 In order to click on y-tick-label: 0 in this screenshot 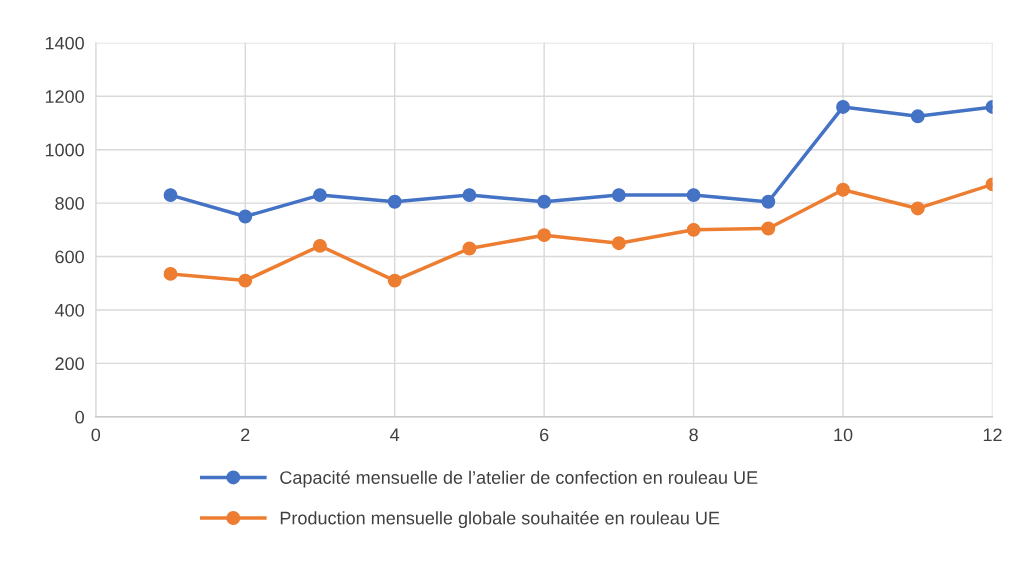, I will do `click(79, 417)`.